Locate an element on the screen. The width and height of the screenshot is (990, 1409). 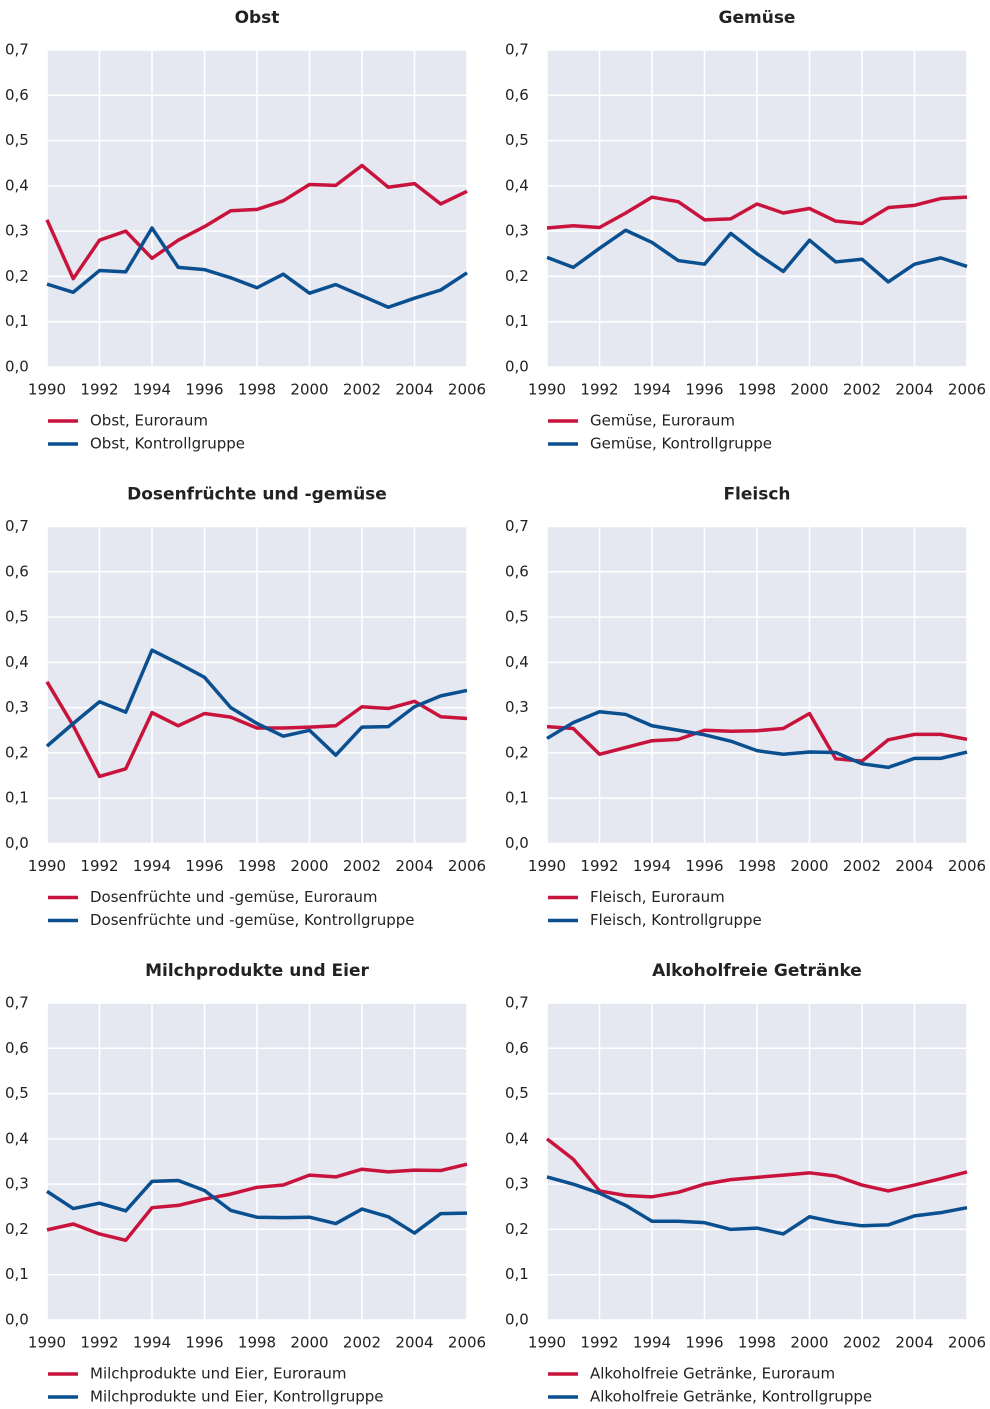
chart-title: Gemüse is located at coordinates (757, 18).